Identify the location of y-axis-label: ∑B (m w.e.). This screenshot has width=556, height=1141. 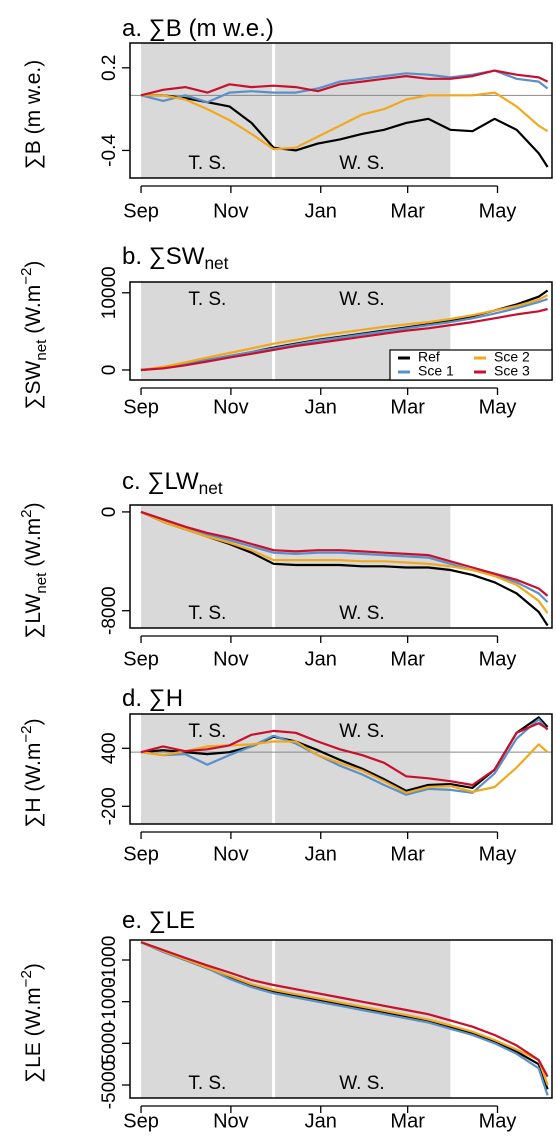
(33, 114).